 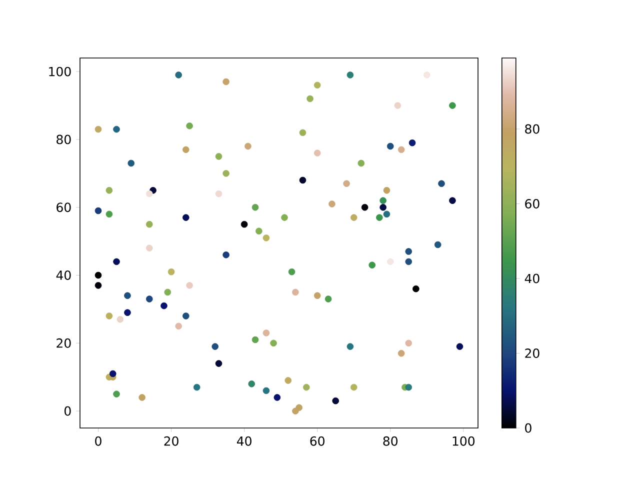 I want to click on x-tick-label: 0, so click(x=98, y=441).